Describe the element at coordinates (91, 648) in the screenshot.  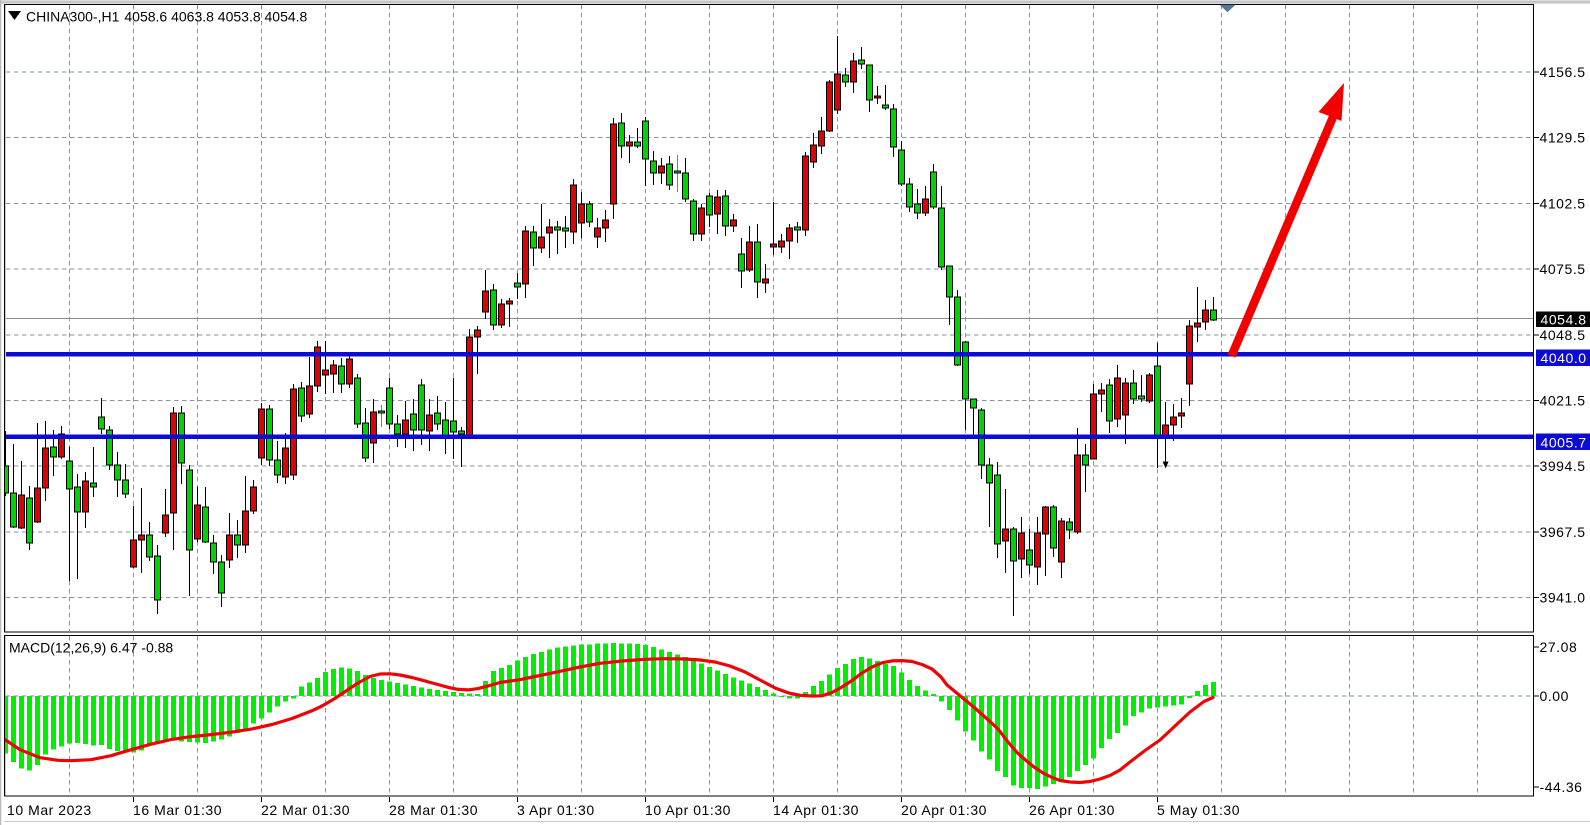
I see `svg-text: MACD(12,26,9) 6.47 -0.88` at that location.